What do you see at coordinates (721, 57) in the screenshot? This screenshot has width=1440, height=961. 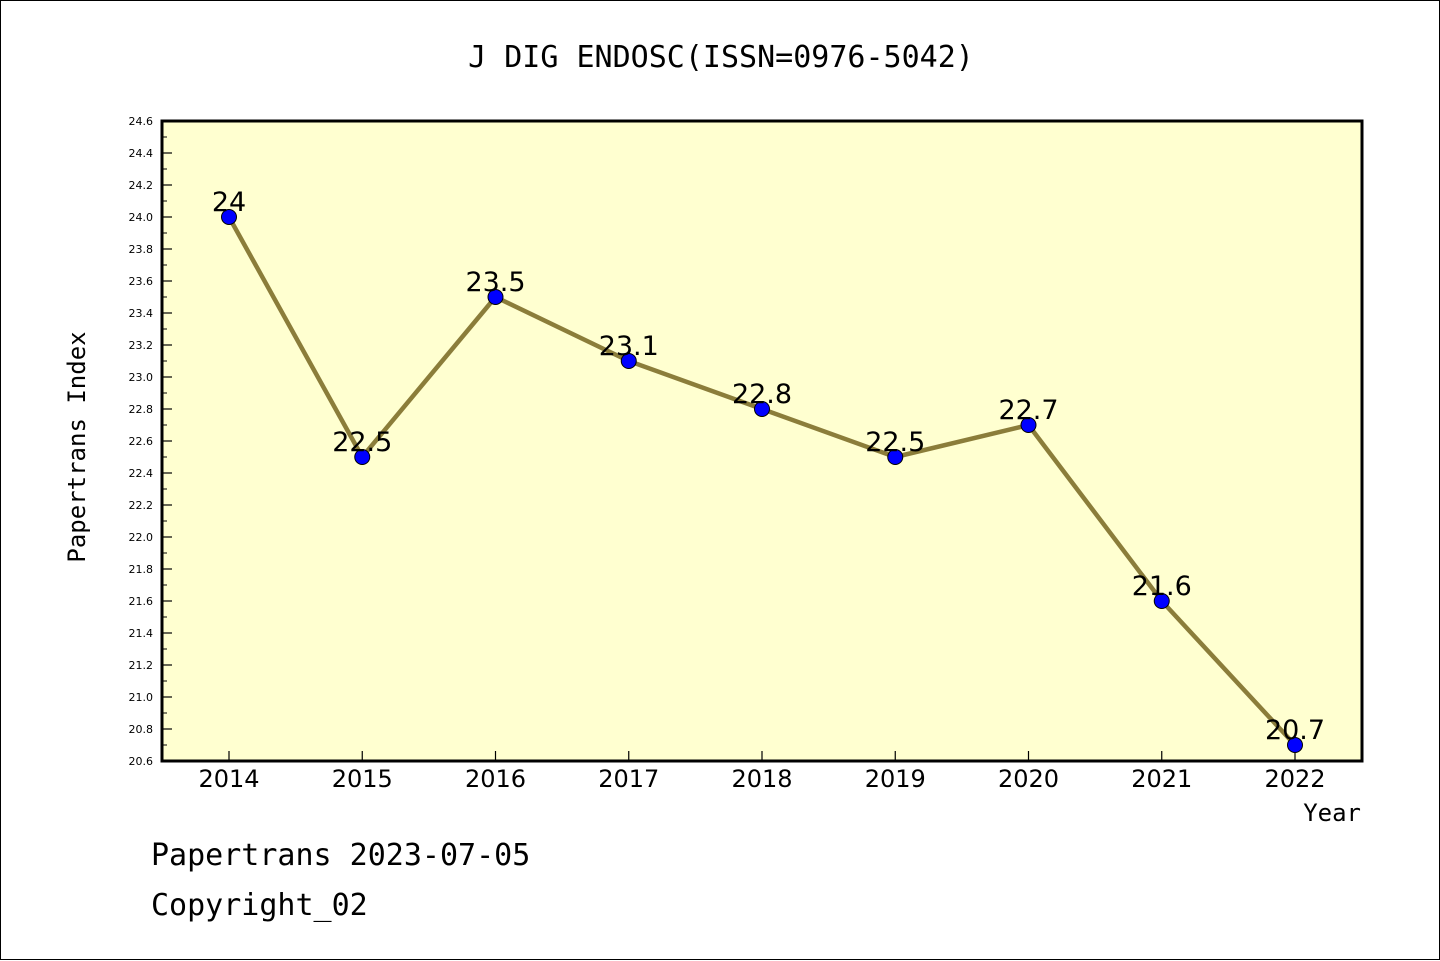 I see `chart-title: J DIG ENDOSC(ISSN=0976-5042)` at bounding box center [721, 57].